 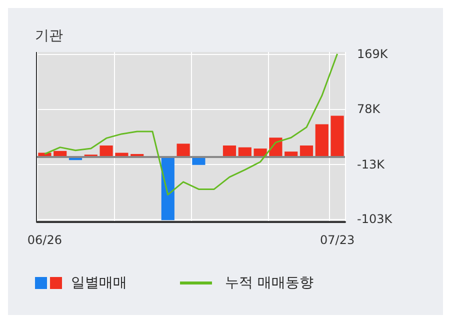 What do you see at coordinates (369, 109) in the screenshot?
I see `y-tick-label: 78K` at bounding box center [369, 109].